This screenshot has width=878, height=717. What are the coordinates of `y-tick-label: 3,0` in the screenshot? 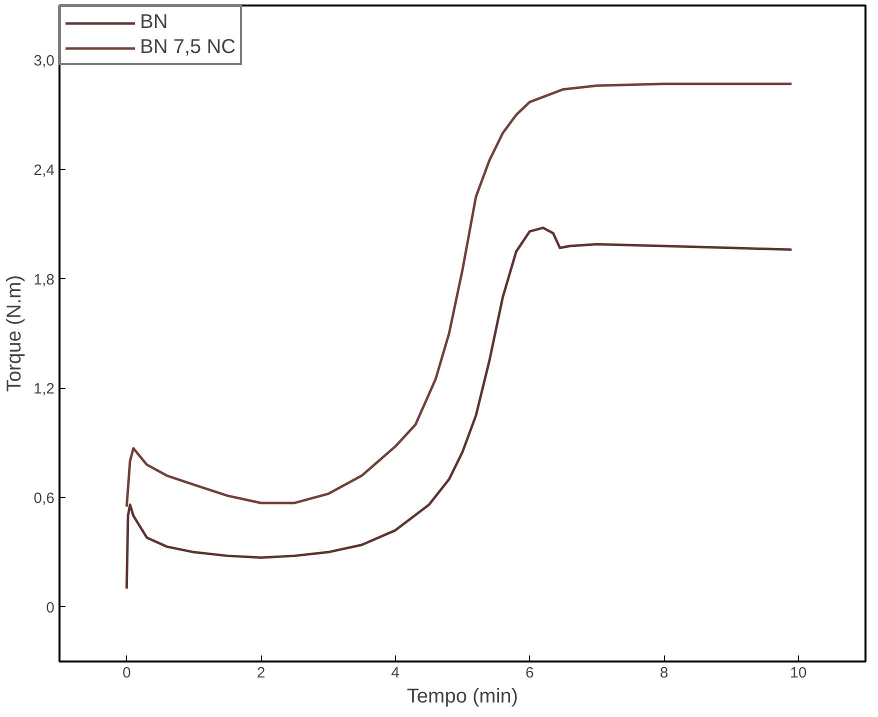 It's located at (44, 61).